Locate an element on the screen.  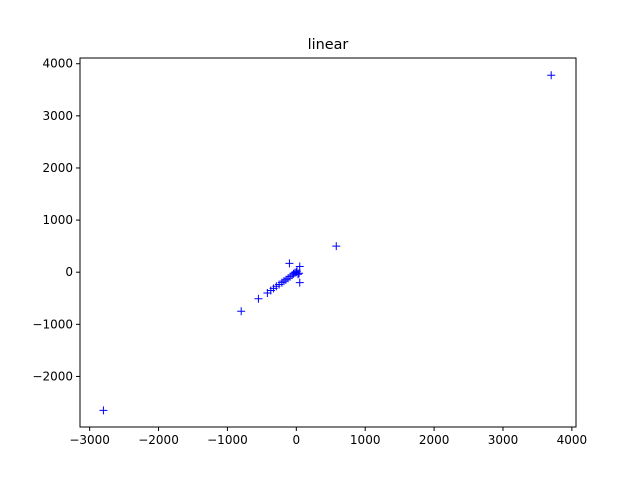
y-tick-label: 2000 is located at coordinates (57, 168).